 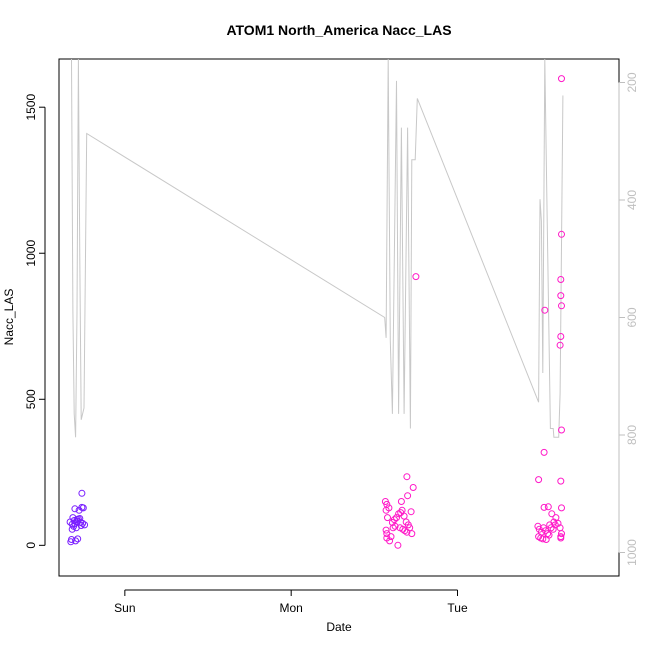 I want to click on y2-tick-label: 400, so click(x=632, y=200).